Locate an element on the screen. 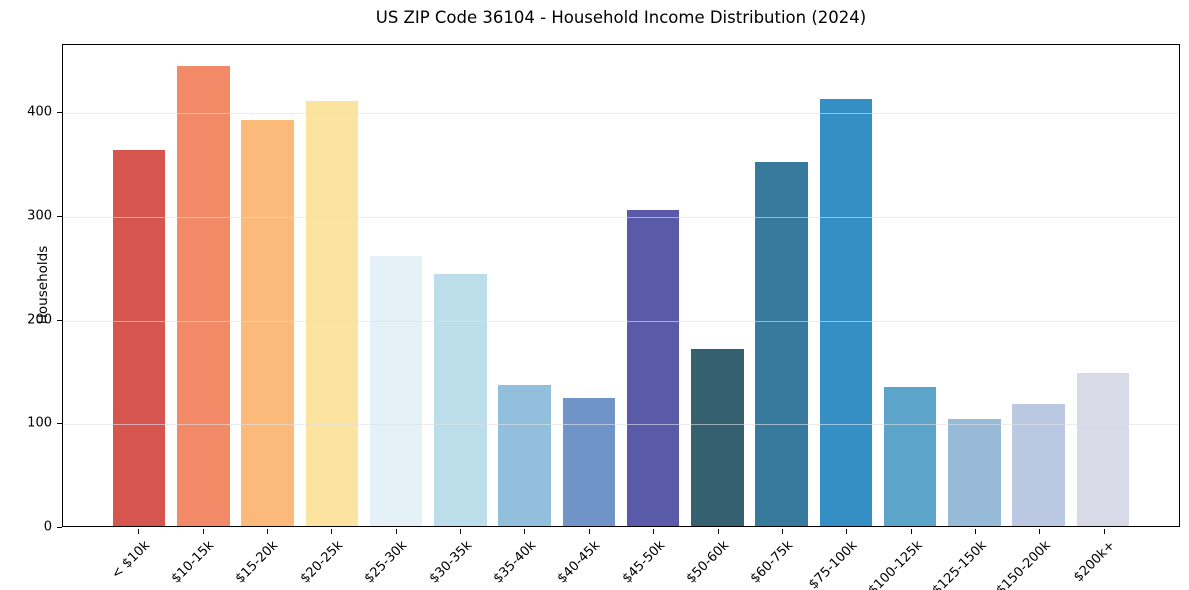 The height and width of the screenshot is (590, 1189). bar-$10-15k is located at coordinates (203, 295).